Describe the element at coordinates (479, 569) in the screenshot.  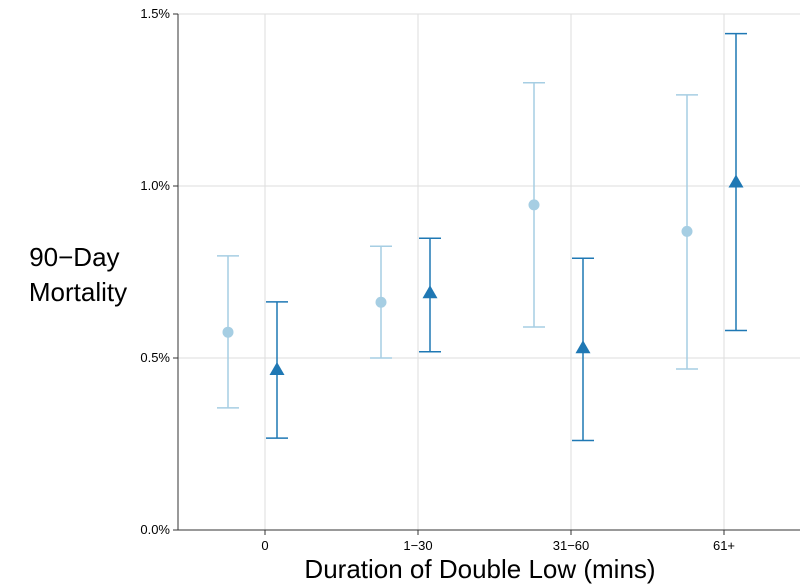
I see `x-axis-label: Duration of Double Low (mins)` at that location.